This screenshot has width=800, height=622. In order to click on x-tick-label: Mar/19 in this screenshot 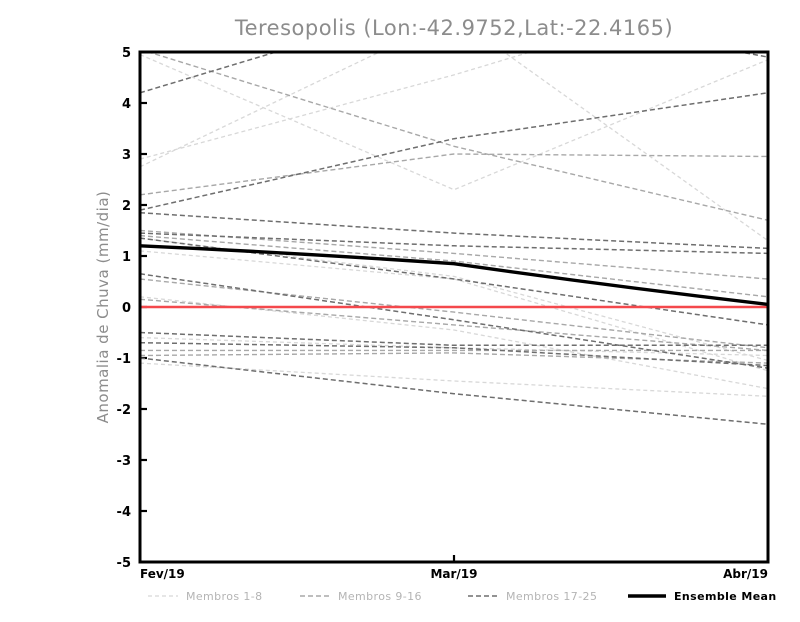, I will do `click(453, 574)`.